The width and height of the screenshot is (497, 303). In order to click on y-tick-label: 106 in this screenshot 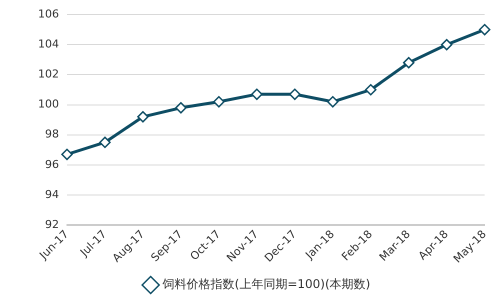, I will do `click(48, 13)`.